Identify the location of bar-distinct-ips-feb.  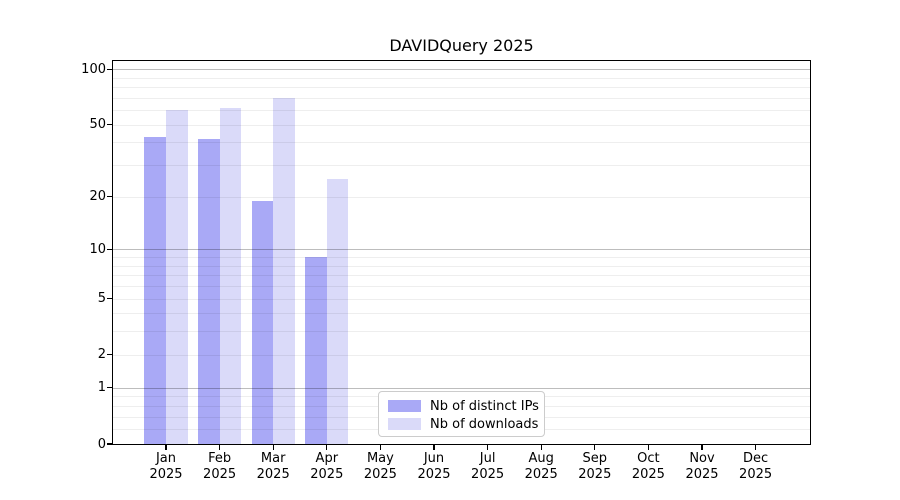
(208, 291).